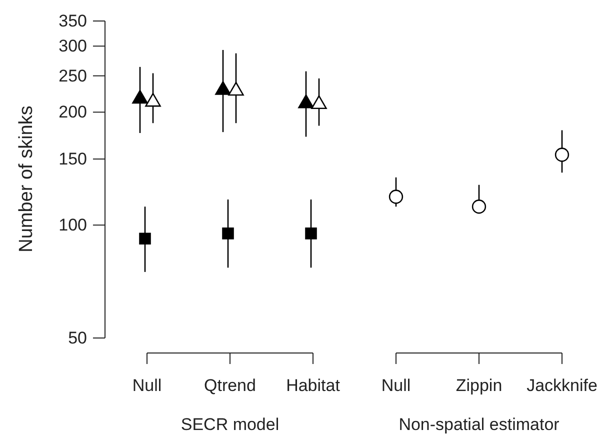  What do you see at coordinates (72, 46) in the screenshot?
I see `y-tick-label: 300` at bounding box center [72, 46].